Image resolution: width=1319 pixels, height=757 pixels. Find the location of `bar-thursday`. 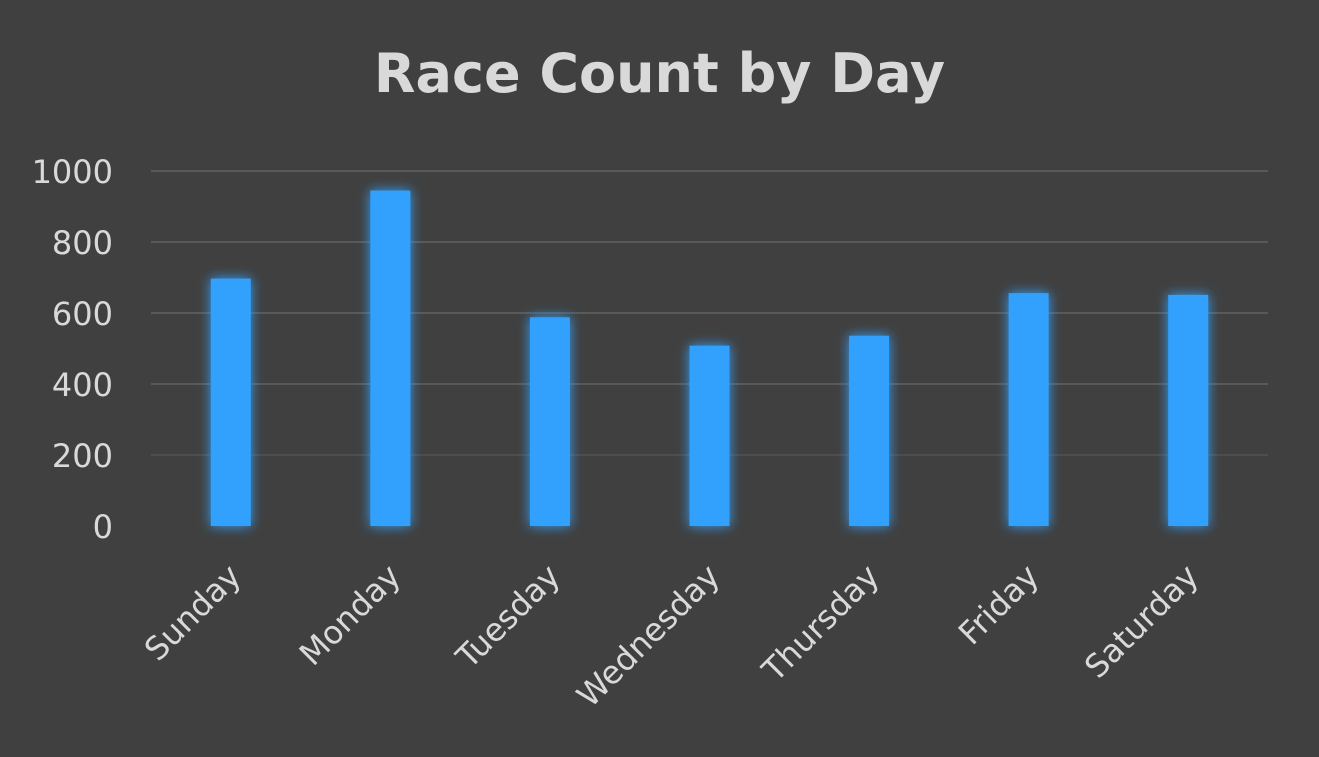

bar-thursday is located at coordinates (869, 430).